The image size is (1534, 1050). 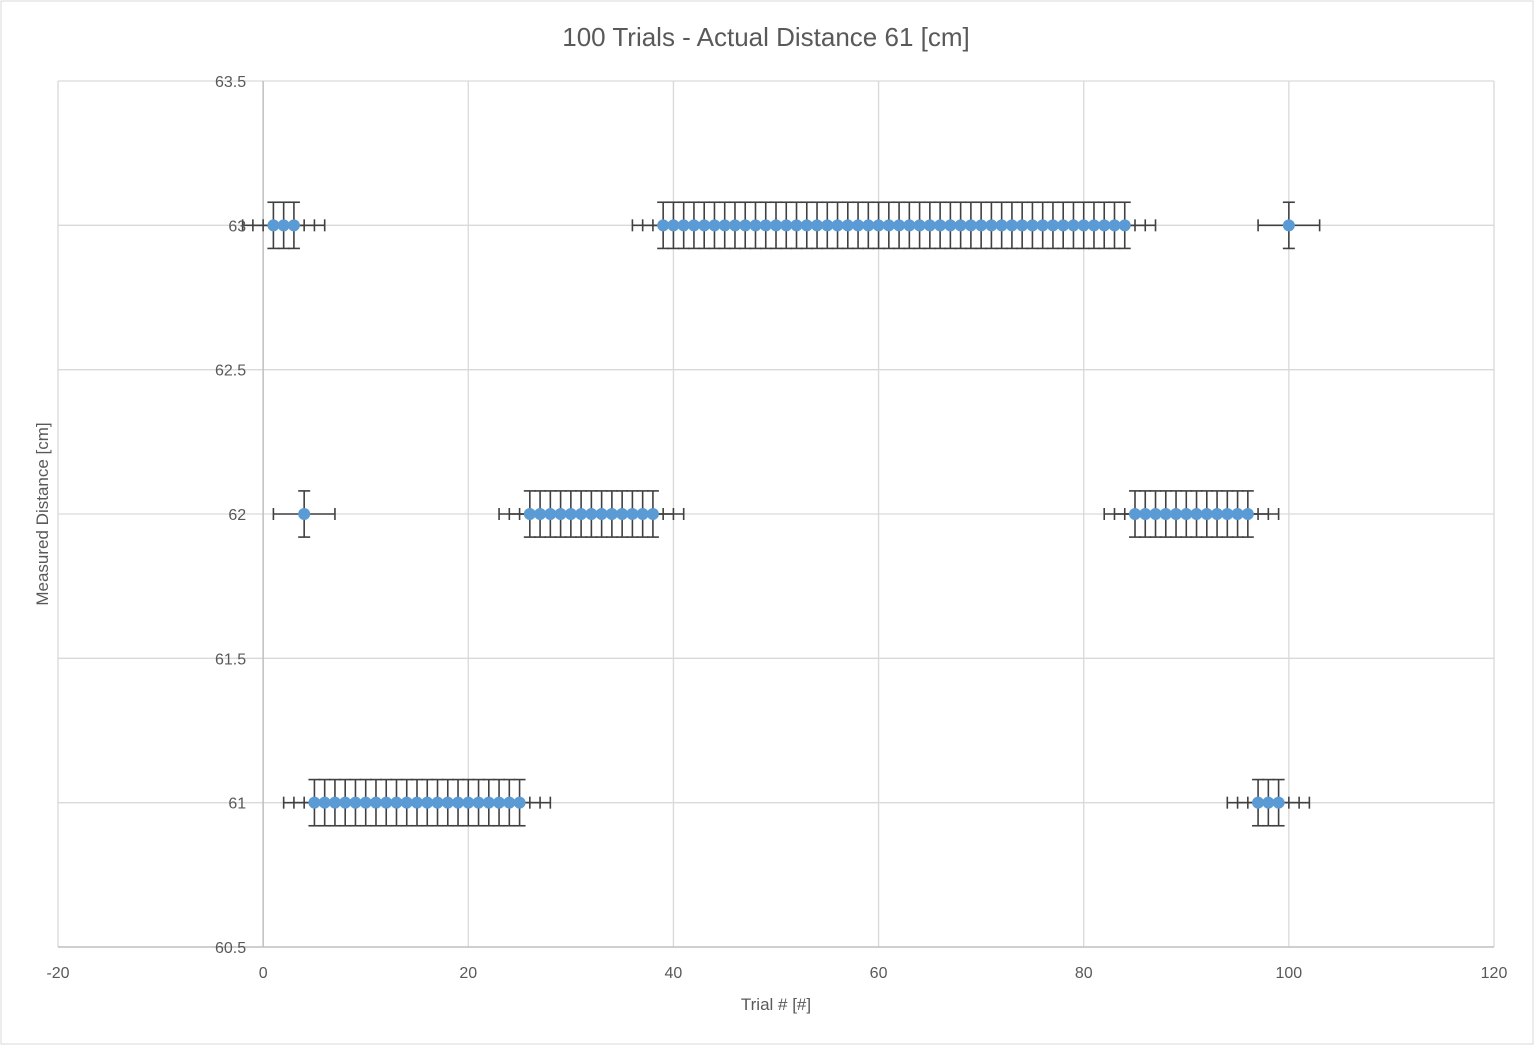 What do you see at coordinates (766, 37) in the screenshot?
I see `chart-title: 100 Trials - Actual Distance 61 [cm]` at bounding box center [766, 37].